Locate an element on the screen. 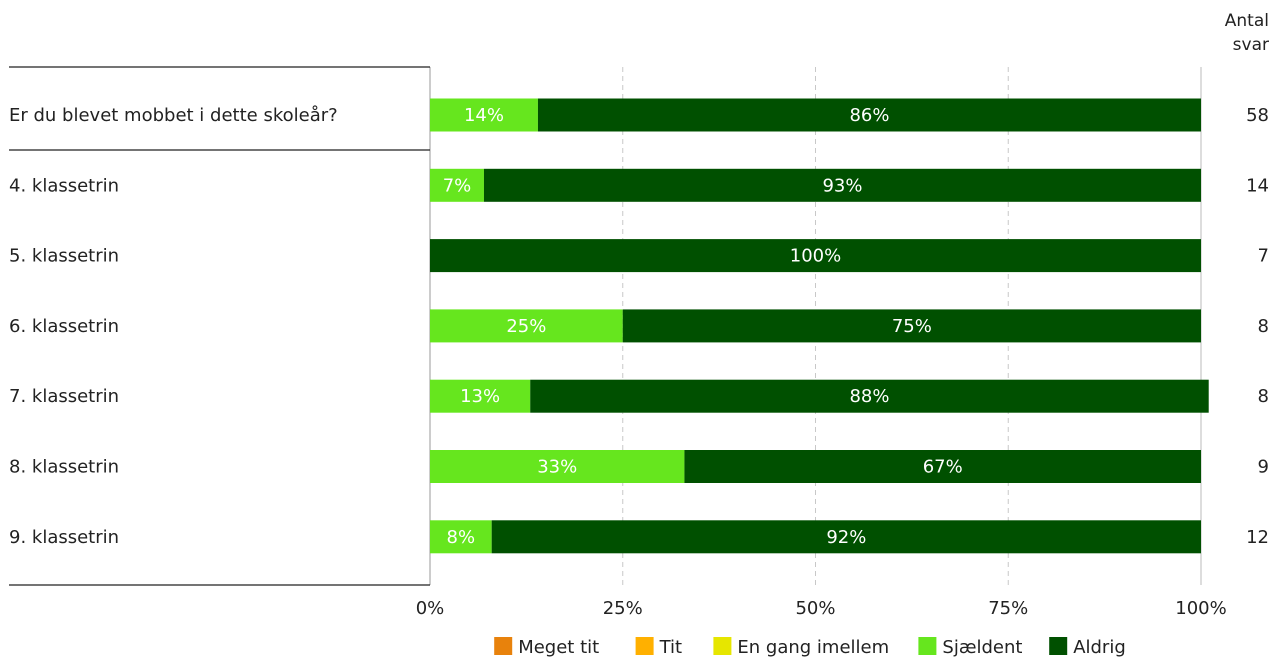 This screenshot has width=1277, height=661. bar-value-label: 93% is located at coordinates (842, 185).